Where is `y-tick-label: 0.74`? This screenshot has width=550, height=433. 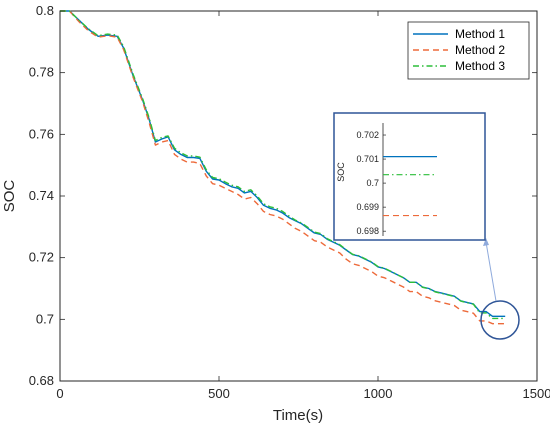
y-tick-label: 0.74 is located at coordinates (41, 195).